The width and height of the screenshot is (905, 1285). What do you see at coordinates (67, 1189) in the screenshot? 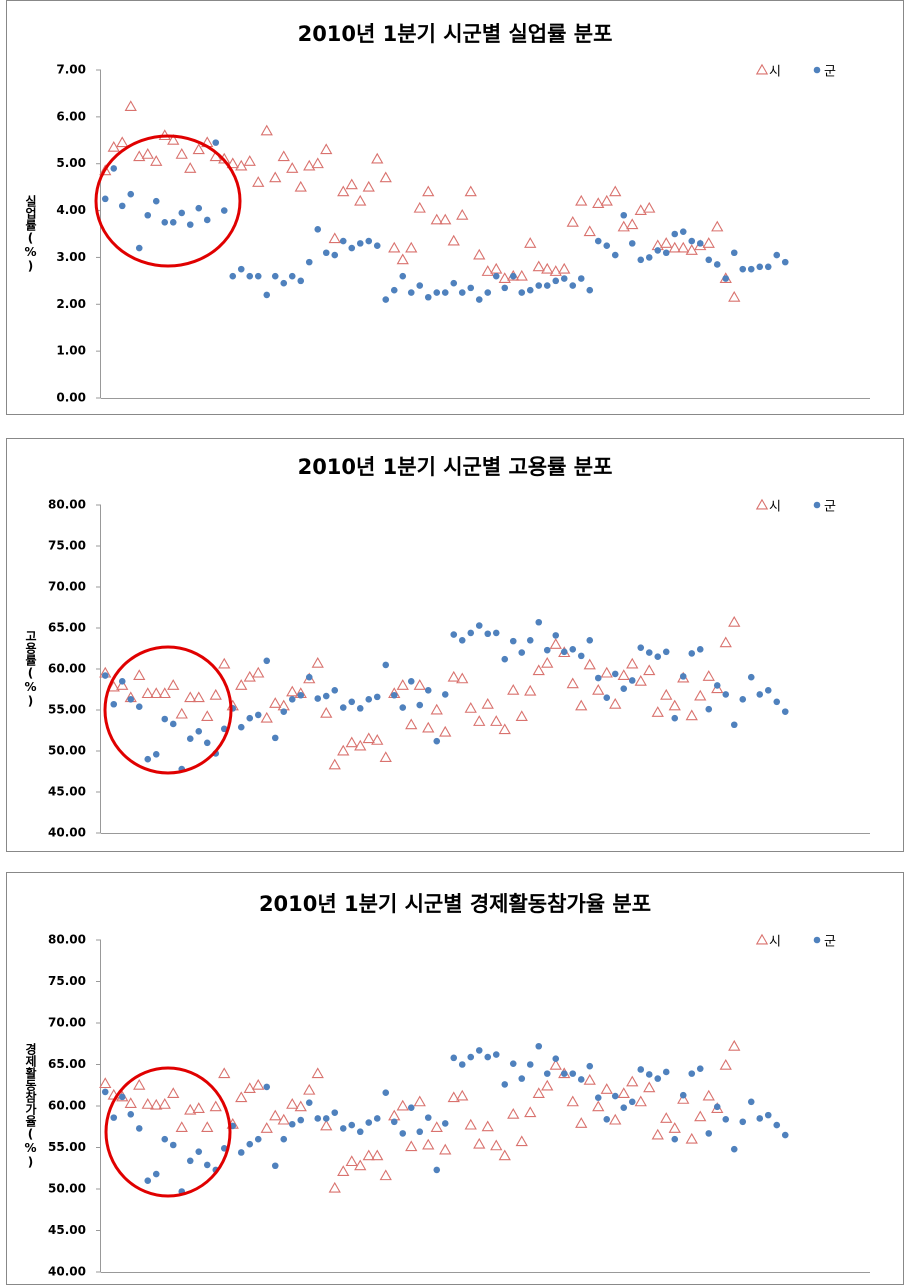
I see `y-tick-label: 50.00` at bounding box center [67, 1189].